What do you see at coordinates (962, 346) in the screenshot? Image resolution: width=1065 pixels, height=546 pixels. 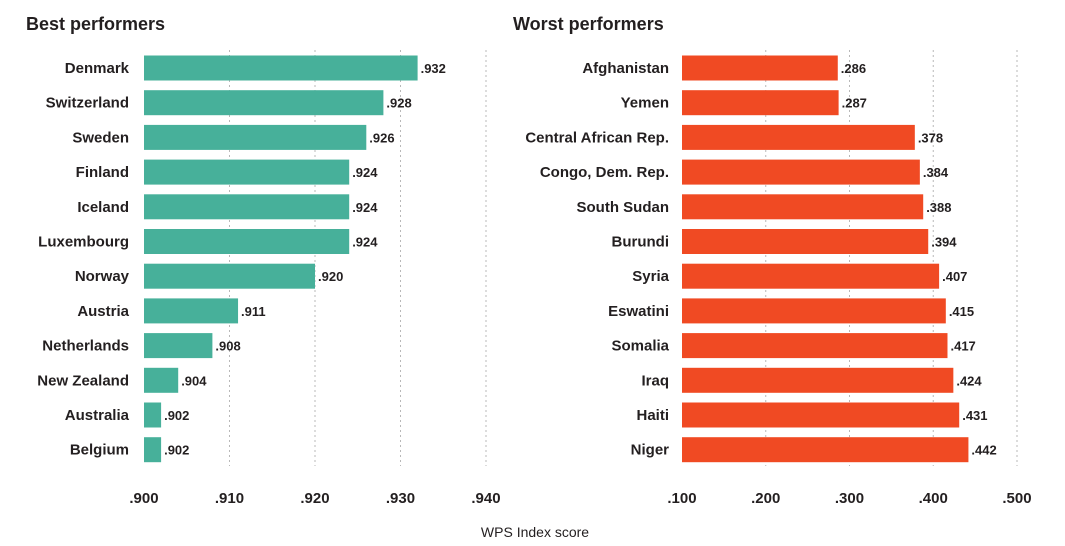 I see `worst-value-label: .417` at bounding box center [962, 346].